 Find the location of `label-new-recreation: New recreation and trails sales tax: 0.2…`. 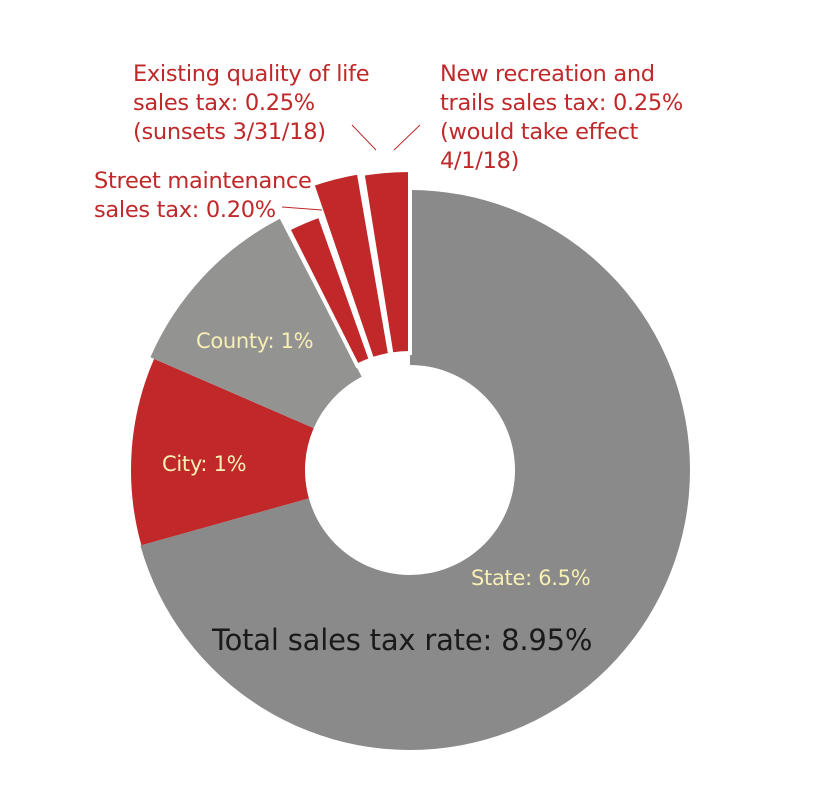

label-new-recreation: New recreation and trails sales tax: 0.2… is located at coordinates (561, 118).